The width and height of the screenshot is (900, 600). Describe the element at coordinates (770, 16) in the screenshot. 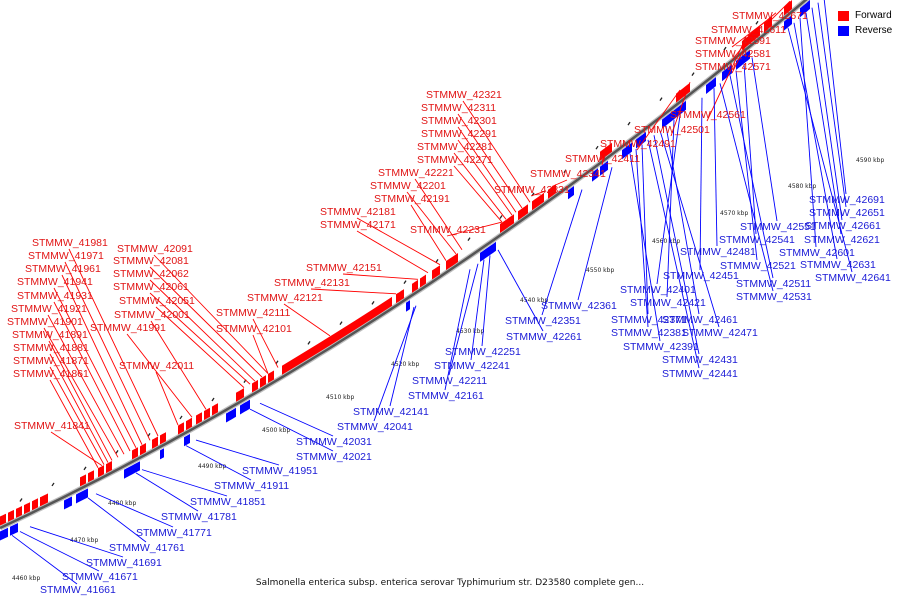

I see `forward-gene-label: STMMW_42671` at that location.